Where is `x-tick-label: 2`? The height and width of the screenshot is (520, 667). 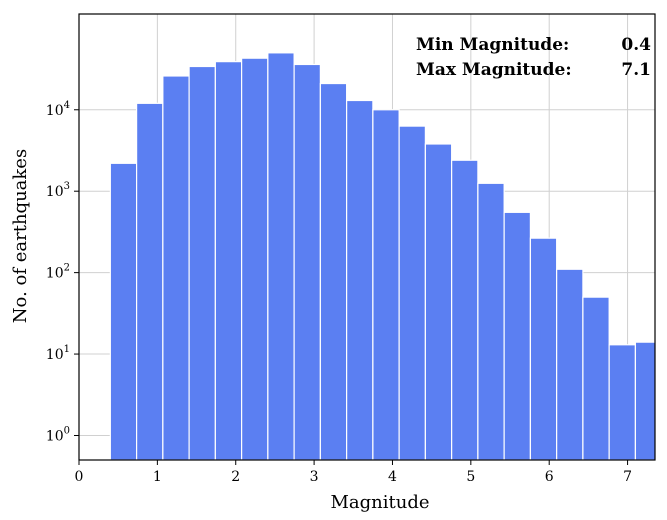 x-tick-label: 2 is located at coordinates (235, 477).